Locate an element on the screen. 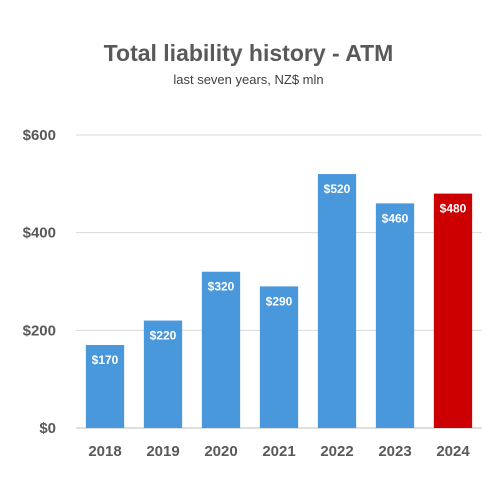 Image resolution: width=497 pixels, height=486 pixels. x-tick-label-2023: 2023 is located at coordinates (394, 451).